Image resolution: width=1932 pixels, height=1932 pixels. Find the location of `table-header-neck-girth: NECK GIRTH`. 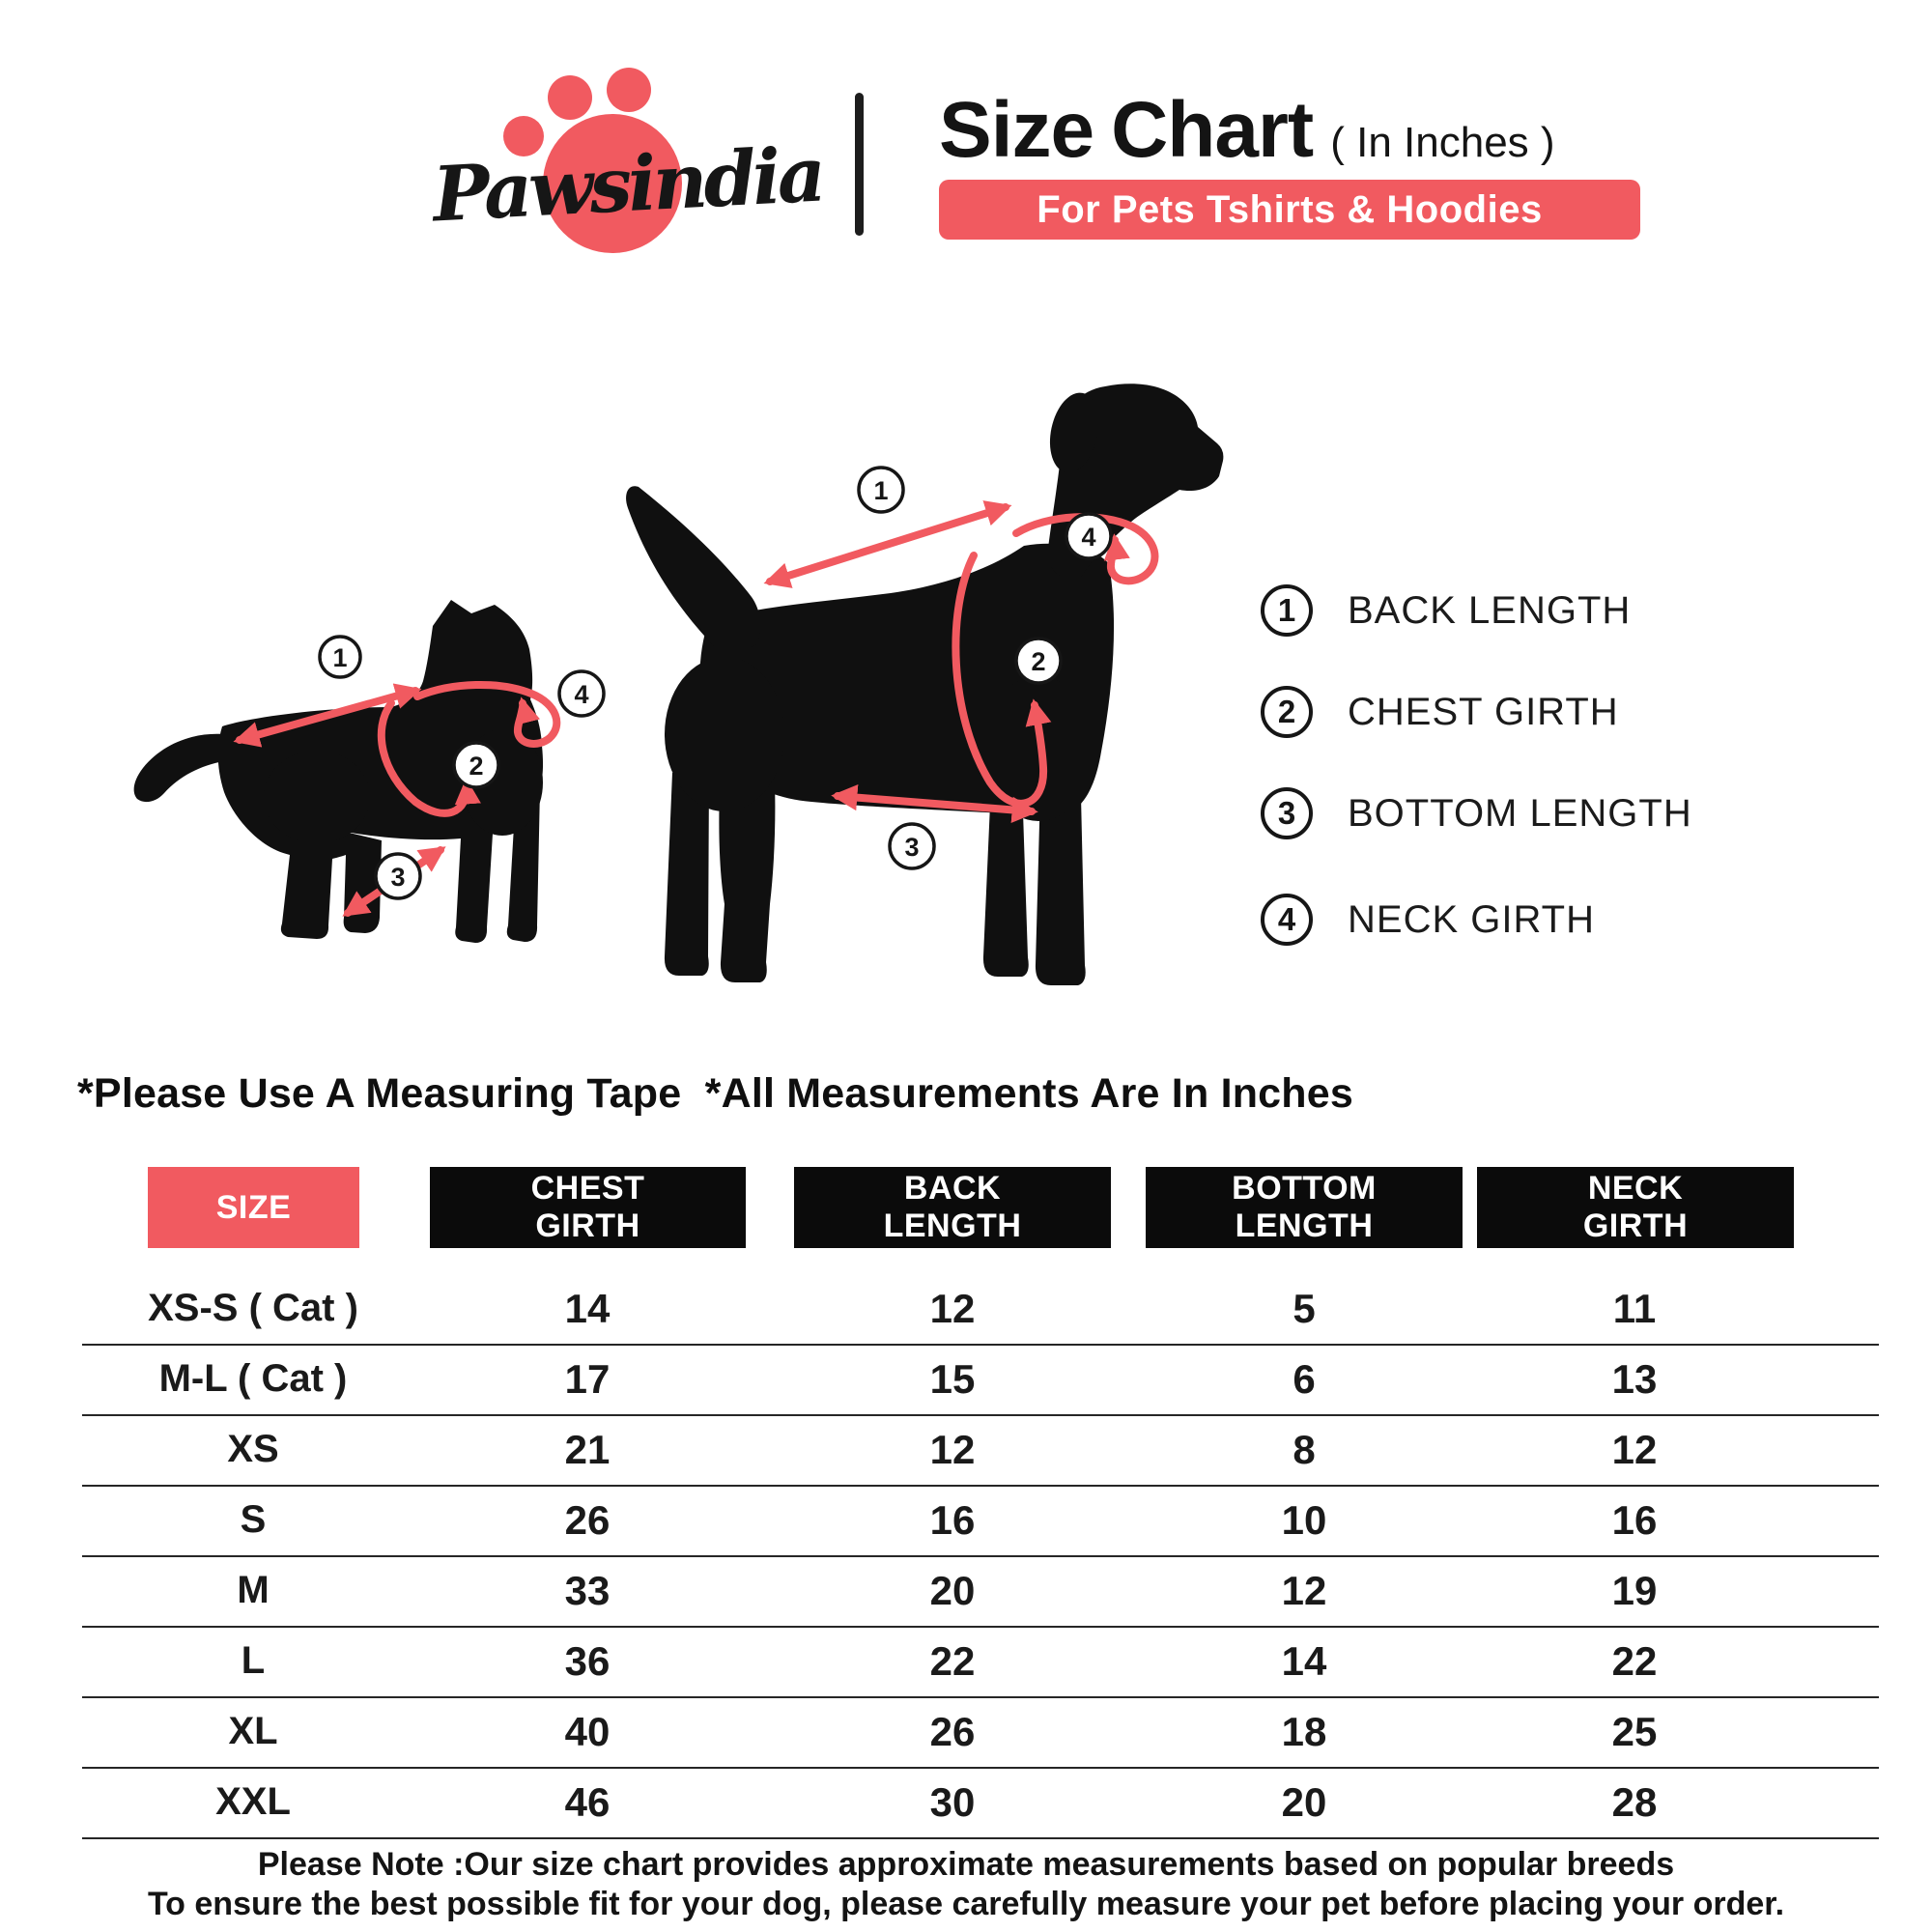

table-header-neck-girth: NECK GIRTH is located at coordinates (1635, 1207).